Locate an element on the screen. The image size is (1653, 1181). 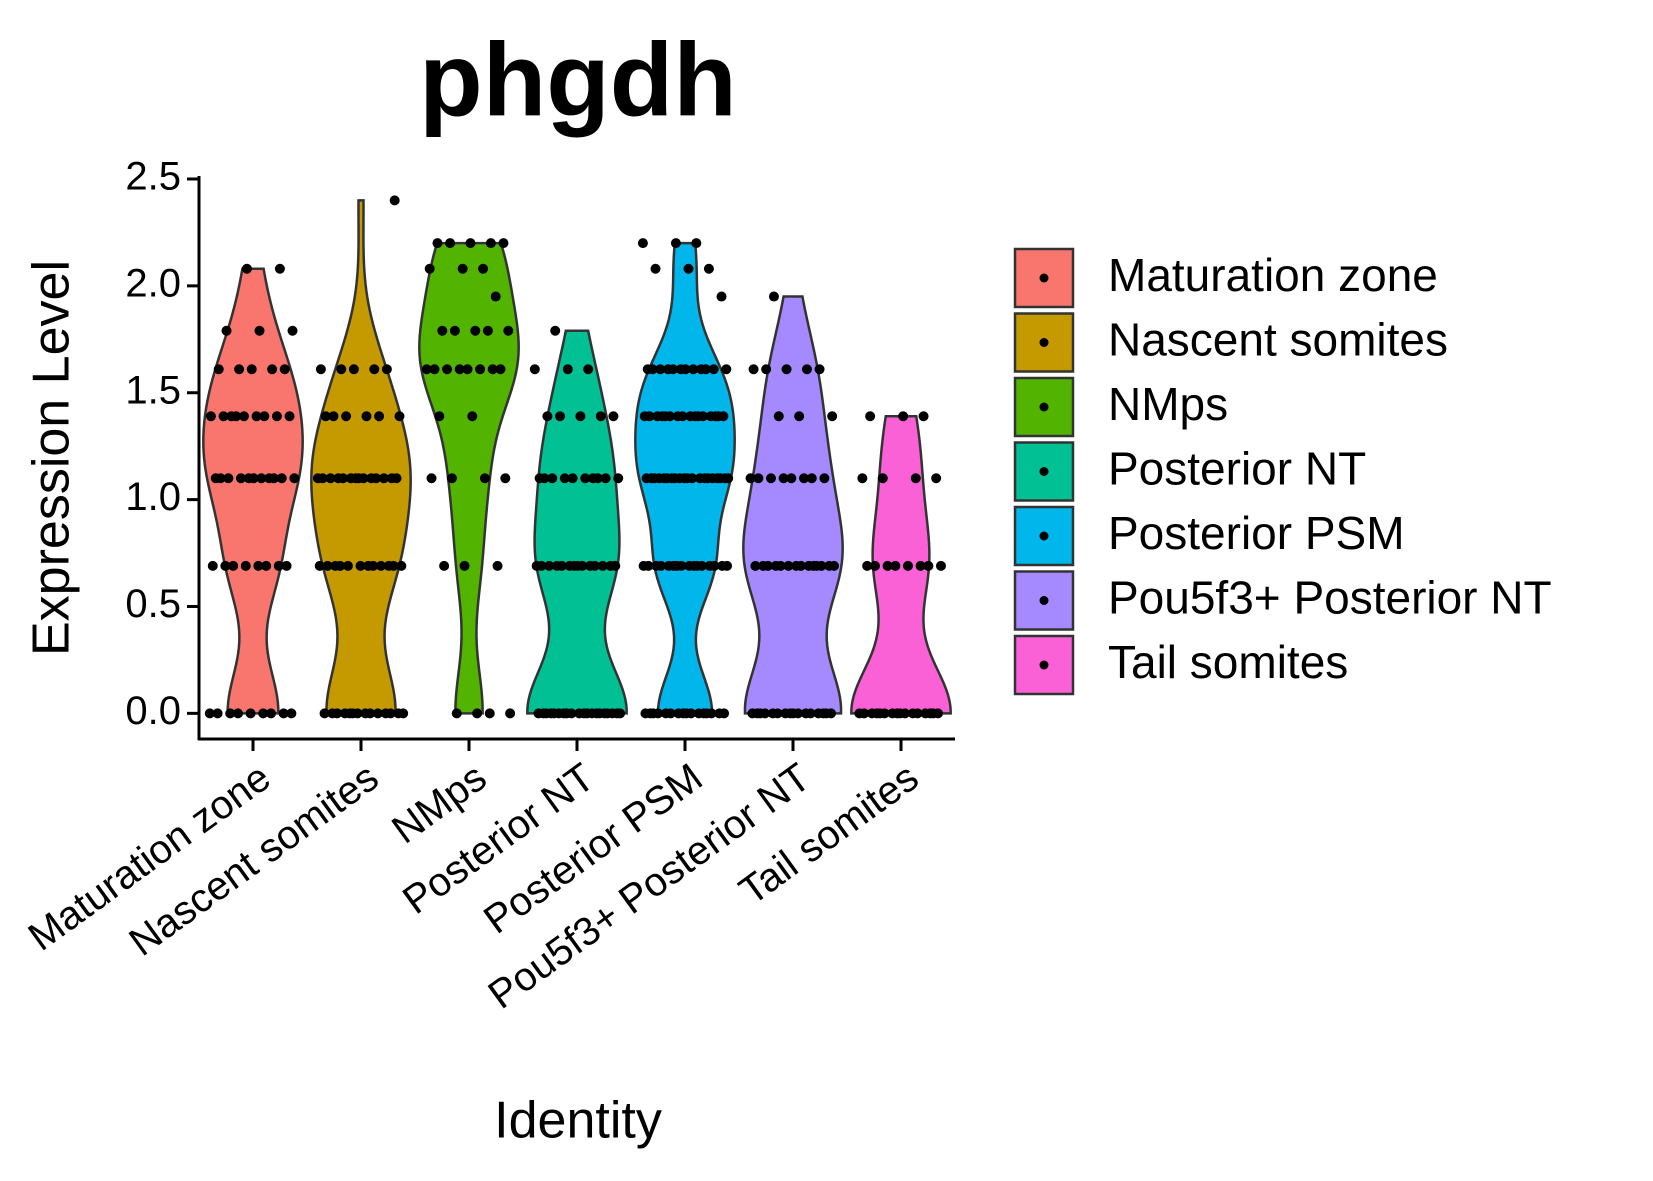
violin is located at coordinates (361, 457).